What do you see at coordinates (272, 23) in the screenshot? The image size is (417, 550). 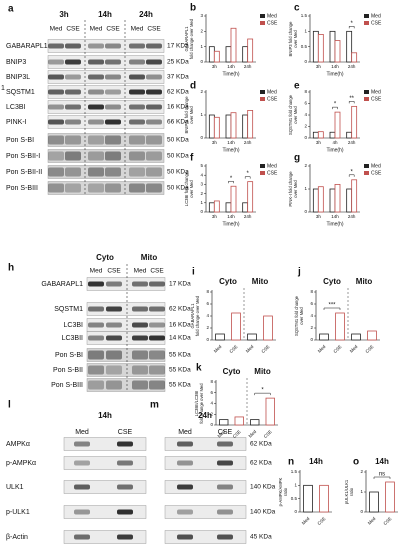 I see `legend-label: CSE` at bounding box center [272, 23].